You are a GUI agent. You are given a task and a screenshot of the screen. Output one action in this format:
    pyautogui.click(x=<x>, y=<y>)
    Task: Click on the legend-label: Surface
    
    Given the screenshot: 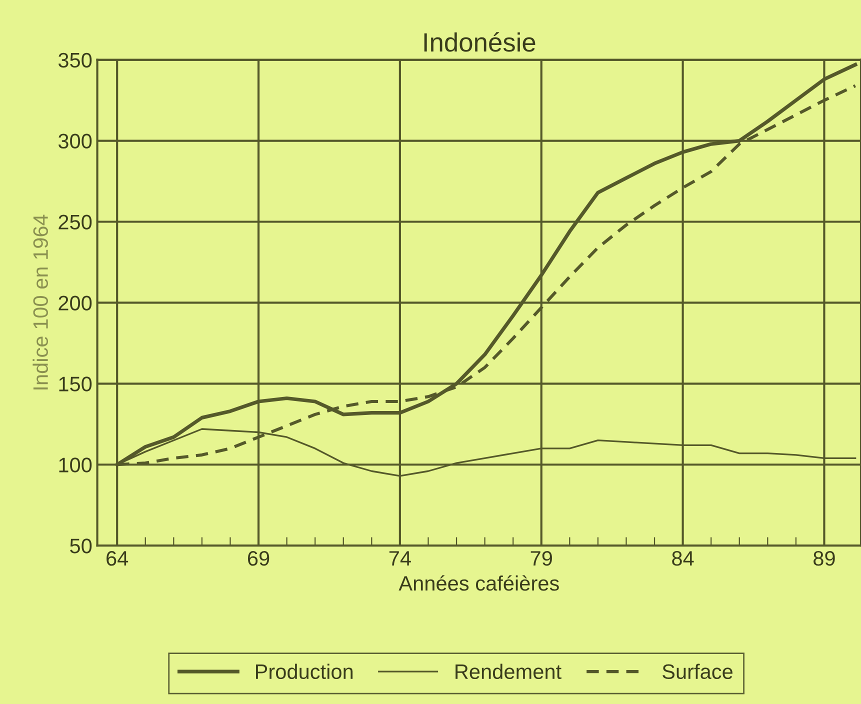 What is the action you would take?
    pyautogui.click(x=697, y=672)
    